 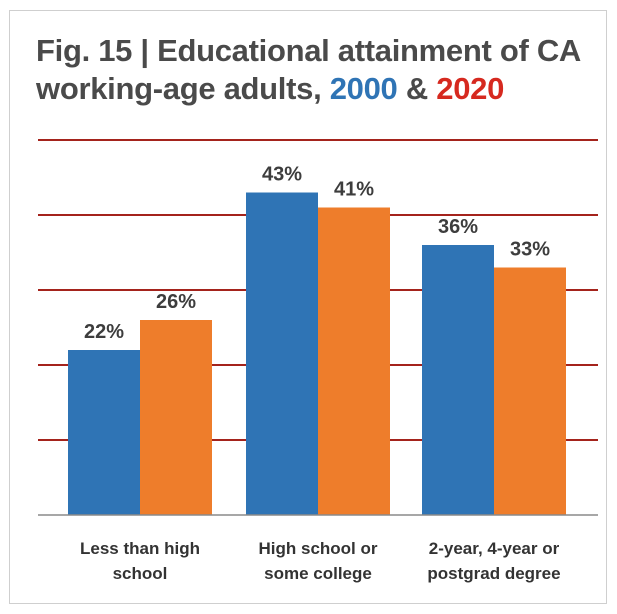 I want to click on title-line-1: Fig. 15 | Educational attainment of CA, so click(x=308, y=50).